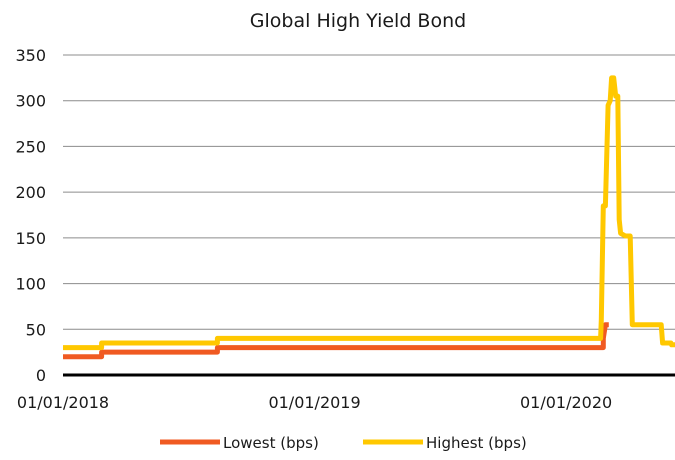 The image size is (675, 460). I want to click on legend-label: Lowest (bps), so click(271, 443).